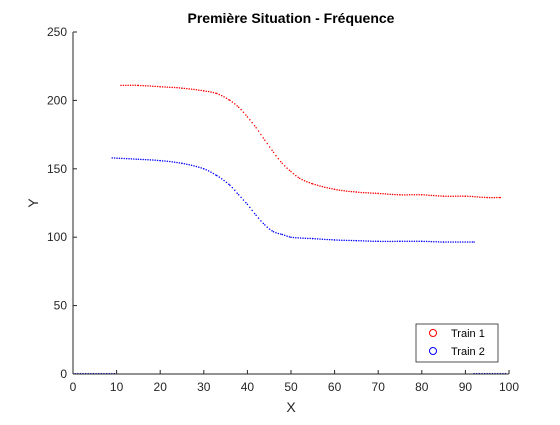 This screenshot has width=560, height=425. I want to click on chart-title: Première Situation - Fréquence, so click(291, 18).